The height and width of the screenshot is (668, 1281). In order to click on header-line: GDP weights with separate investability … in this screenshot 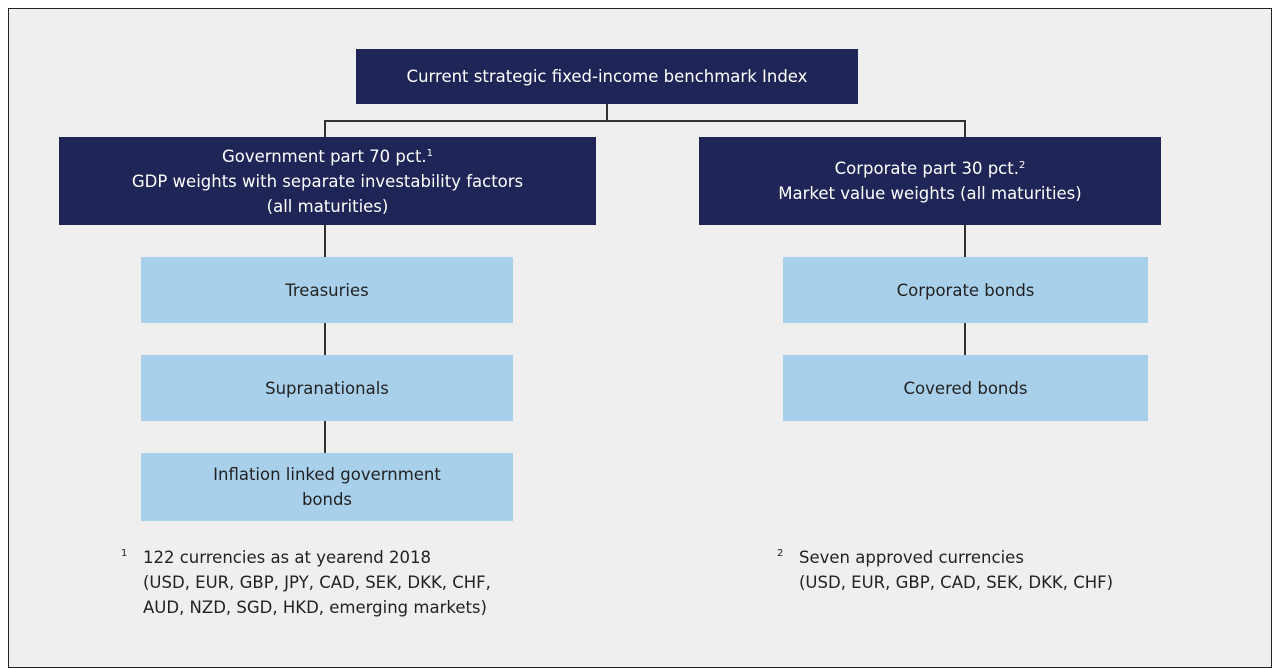, I will do `click(327, 181)`.